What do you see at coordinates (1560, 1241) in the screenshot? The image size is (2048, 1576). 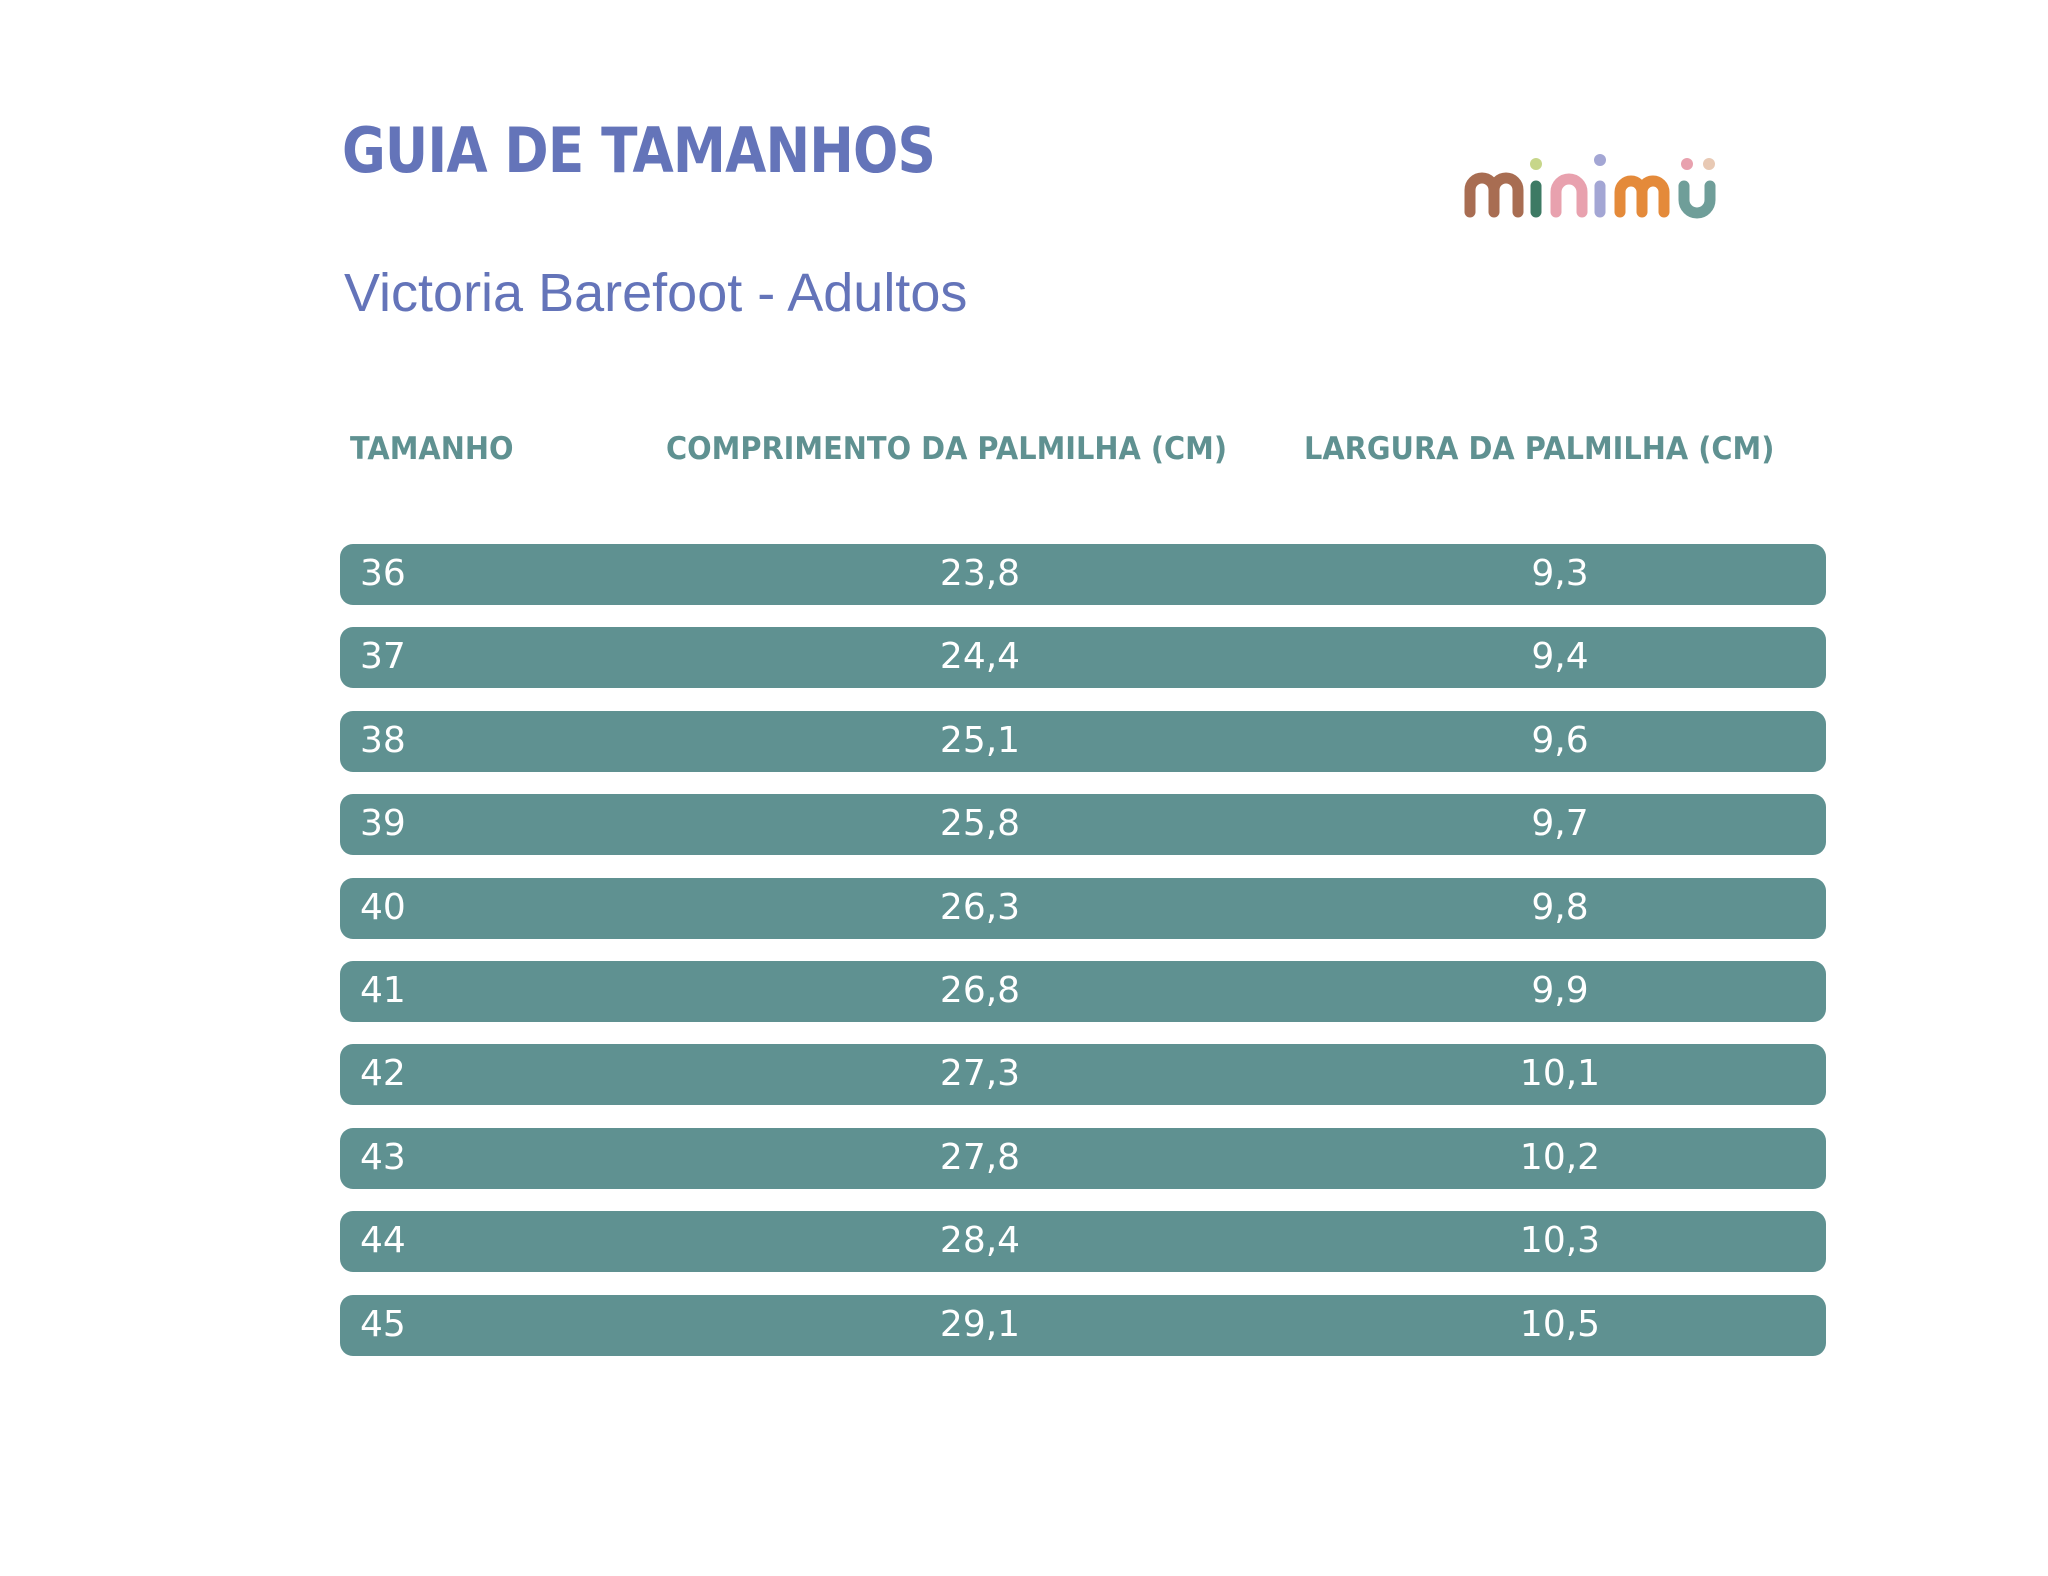 I see `width-cell: 10,3` at bounding box center [1560, 1241].